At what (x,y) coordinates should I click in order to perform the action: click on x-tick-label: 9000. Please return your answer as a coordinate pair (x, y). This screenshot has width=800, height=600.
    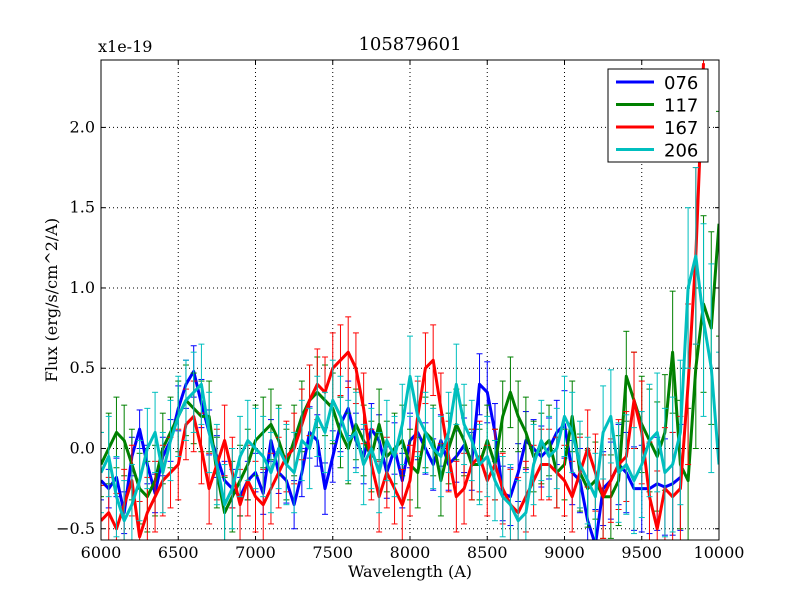
    Looking at the image, I should click on (564, 552).